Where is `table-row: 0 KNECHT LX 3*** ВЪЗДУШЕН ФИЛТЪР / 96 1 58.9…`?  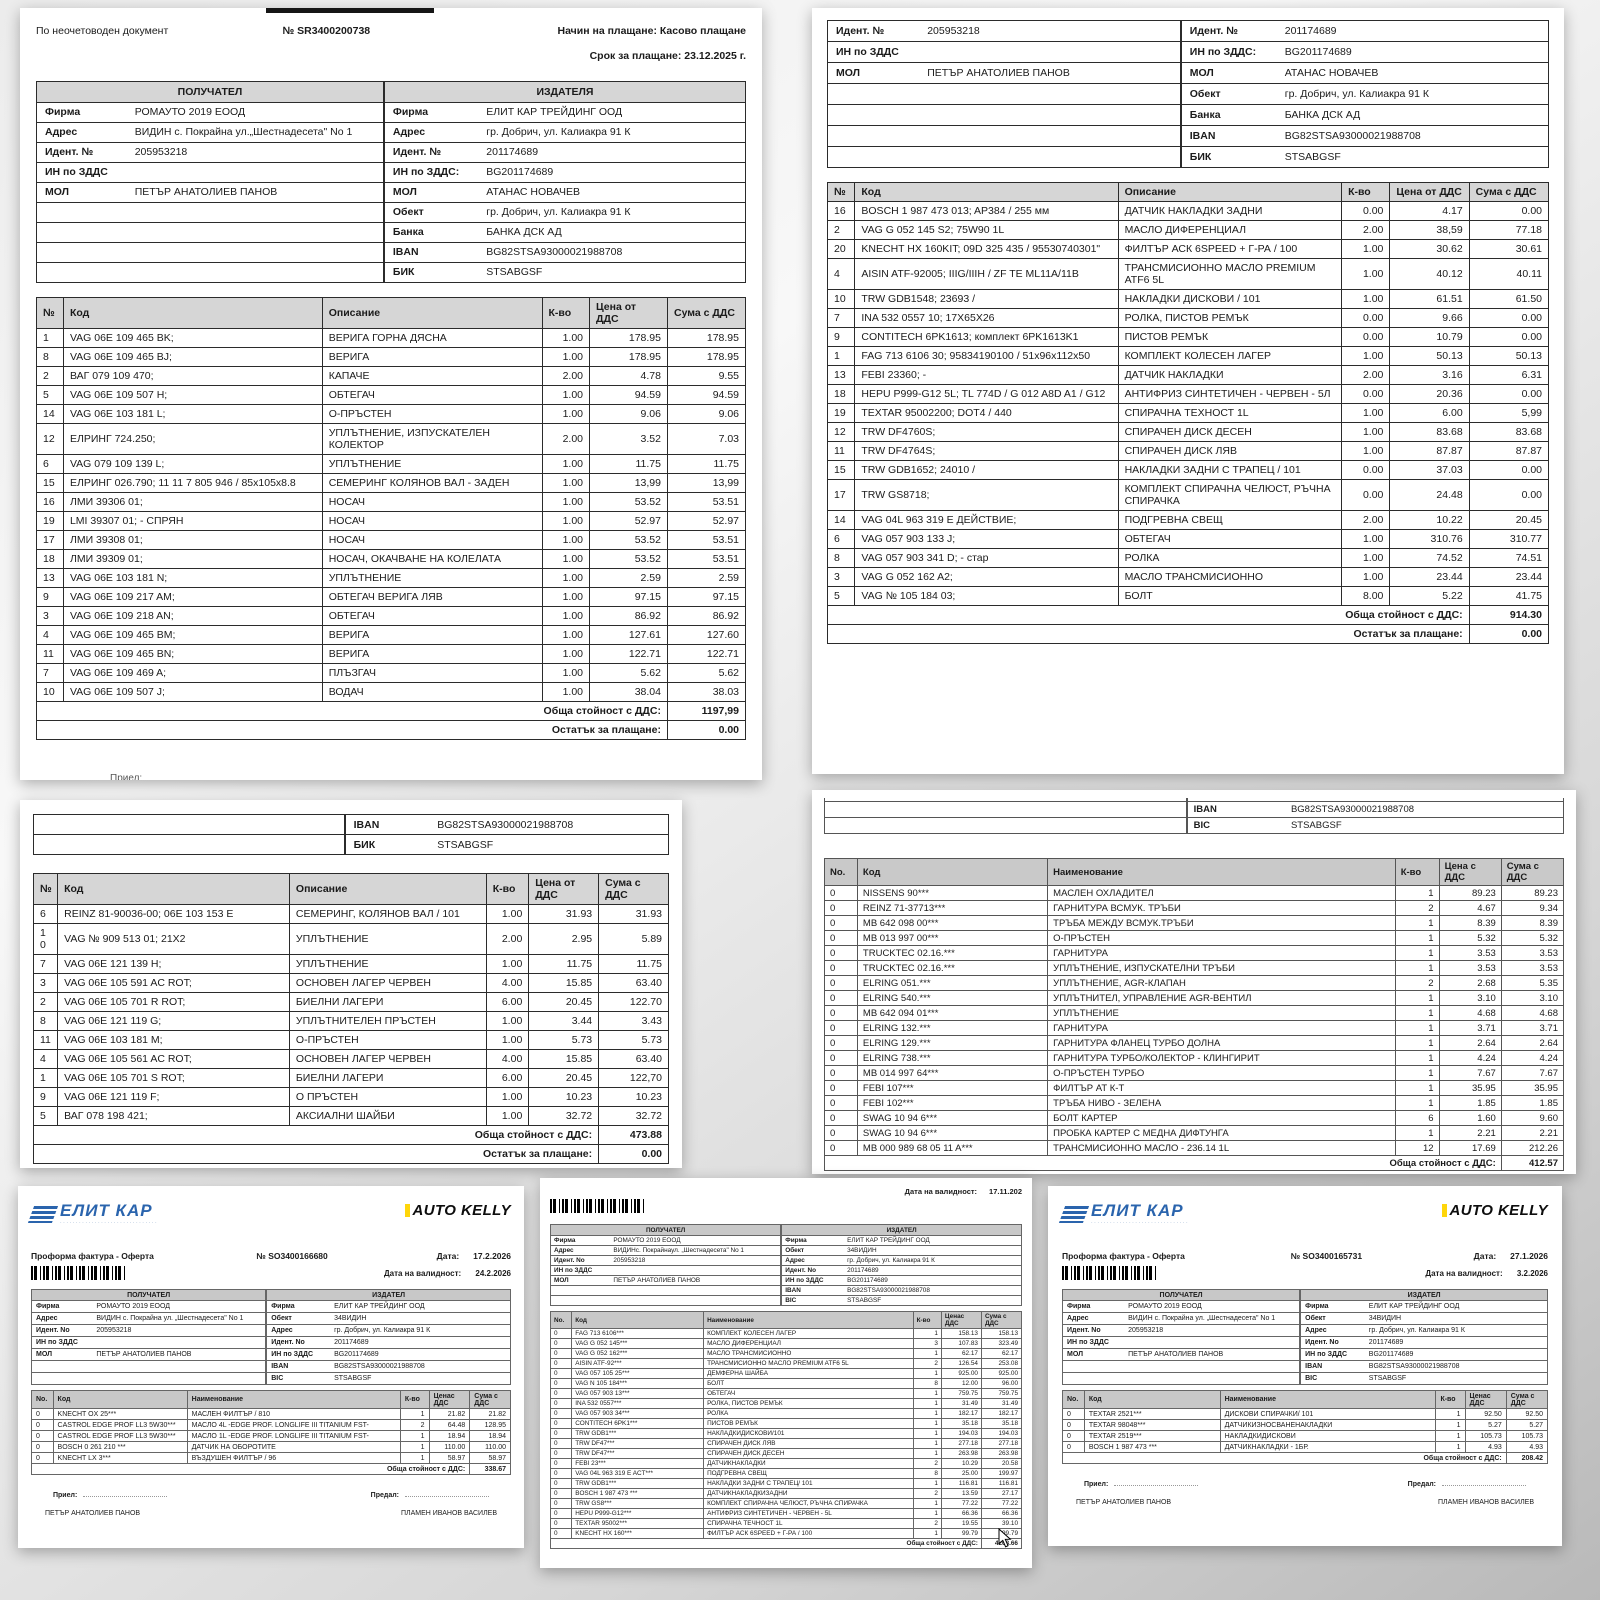
table-row: 0 KNECHT LX 3*** ВЪЗДУШЕН ФИЛТЪР / 96 1 58.9… is located at coordinates (271, 1458).